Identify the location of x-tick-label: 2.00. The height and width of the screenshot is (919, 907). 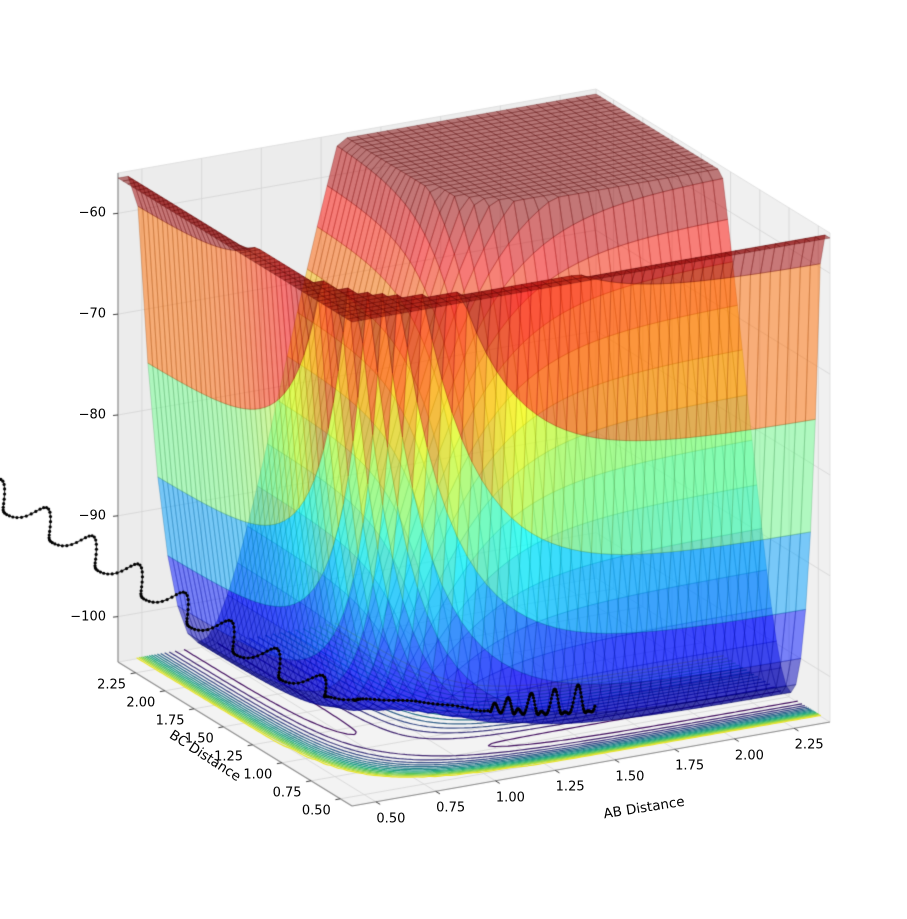
(749, 756).